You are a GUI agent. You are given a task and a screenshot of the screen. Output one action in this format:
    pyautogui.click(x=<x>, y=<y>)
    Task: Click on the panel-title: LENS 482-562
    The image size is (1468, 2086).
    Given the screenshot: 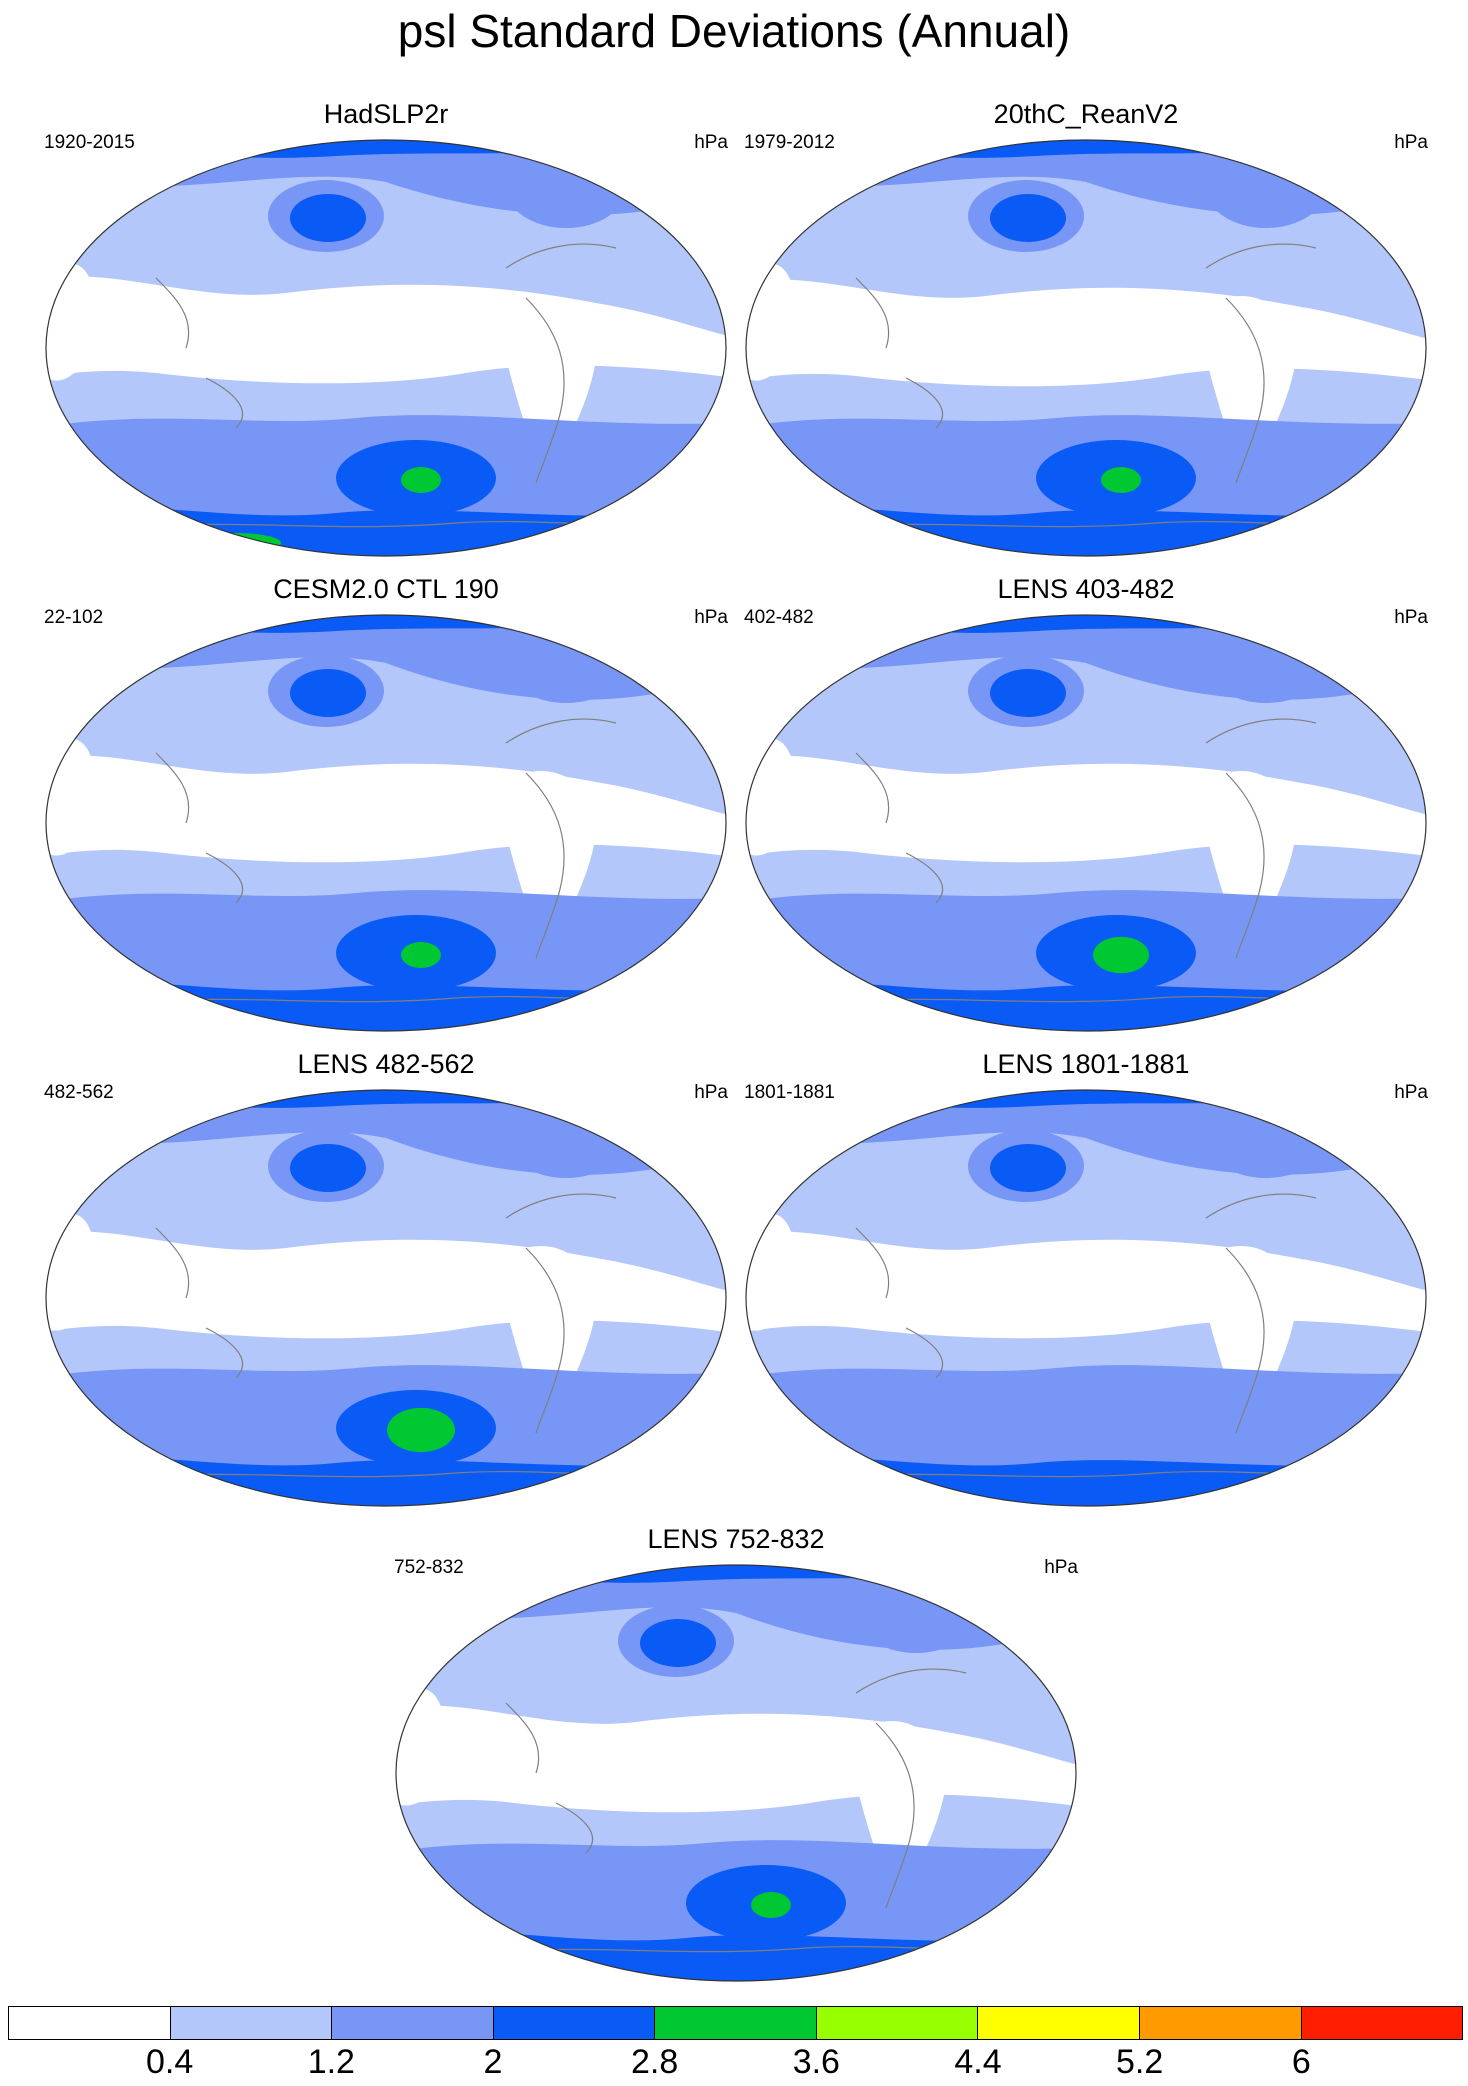 What is the action you would take?
    pyautogui.click(x=386, y=1064)
    